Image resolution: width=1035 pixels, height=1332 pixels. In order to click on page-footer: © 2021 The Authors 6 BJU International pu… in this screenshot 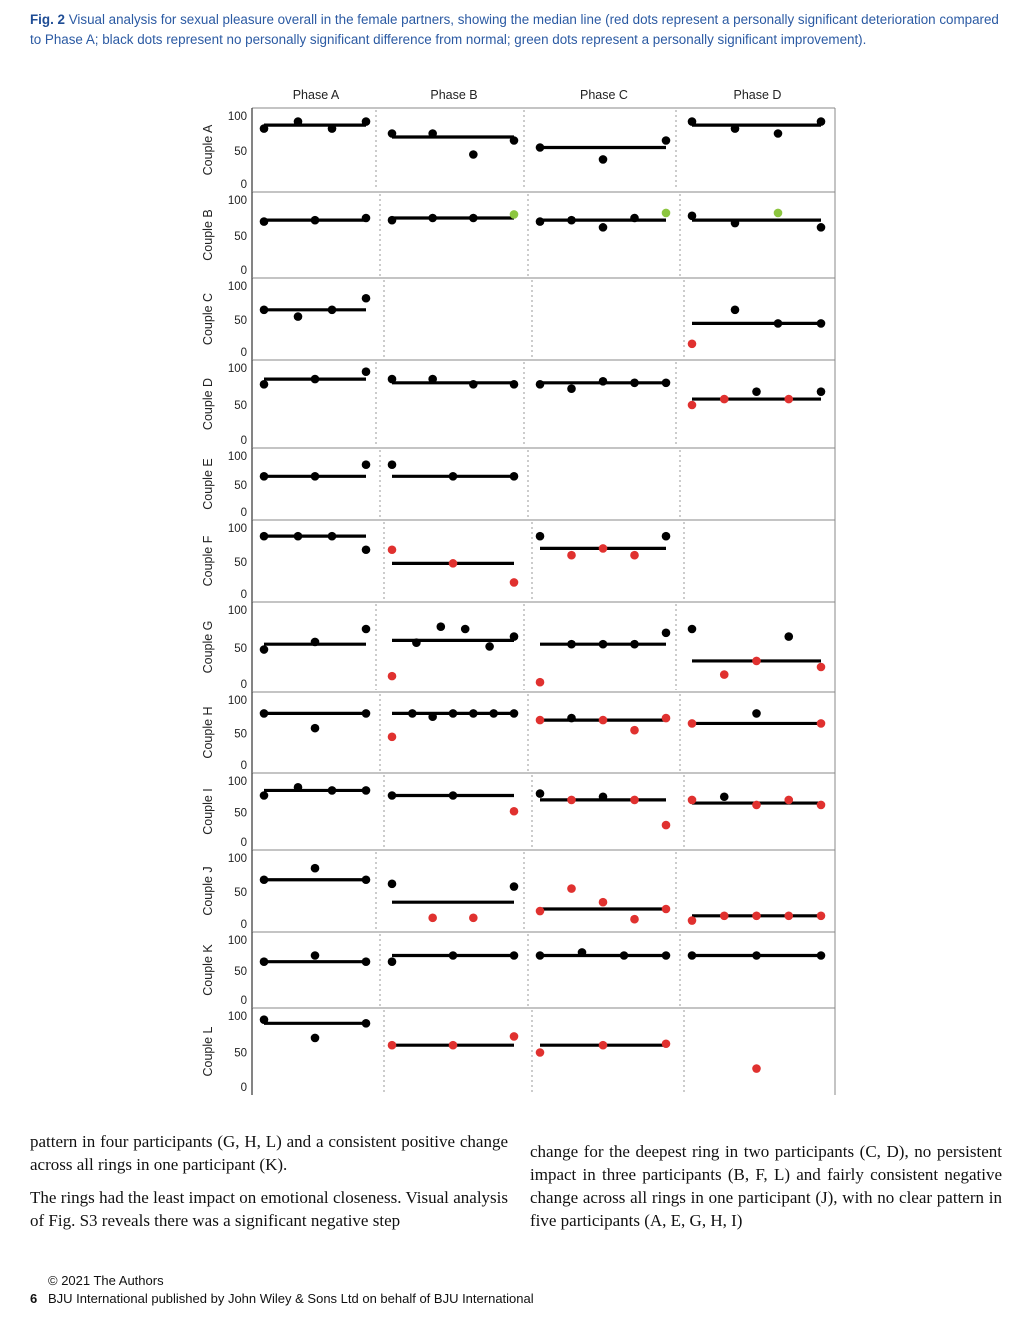, I will do `click(282, 1290)`.